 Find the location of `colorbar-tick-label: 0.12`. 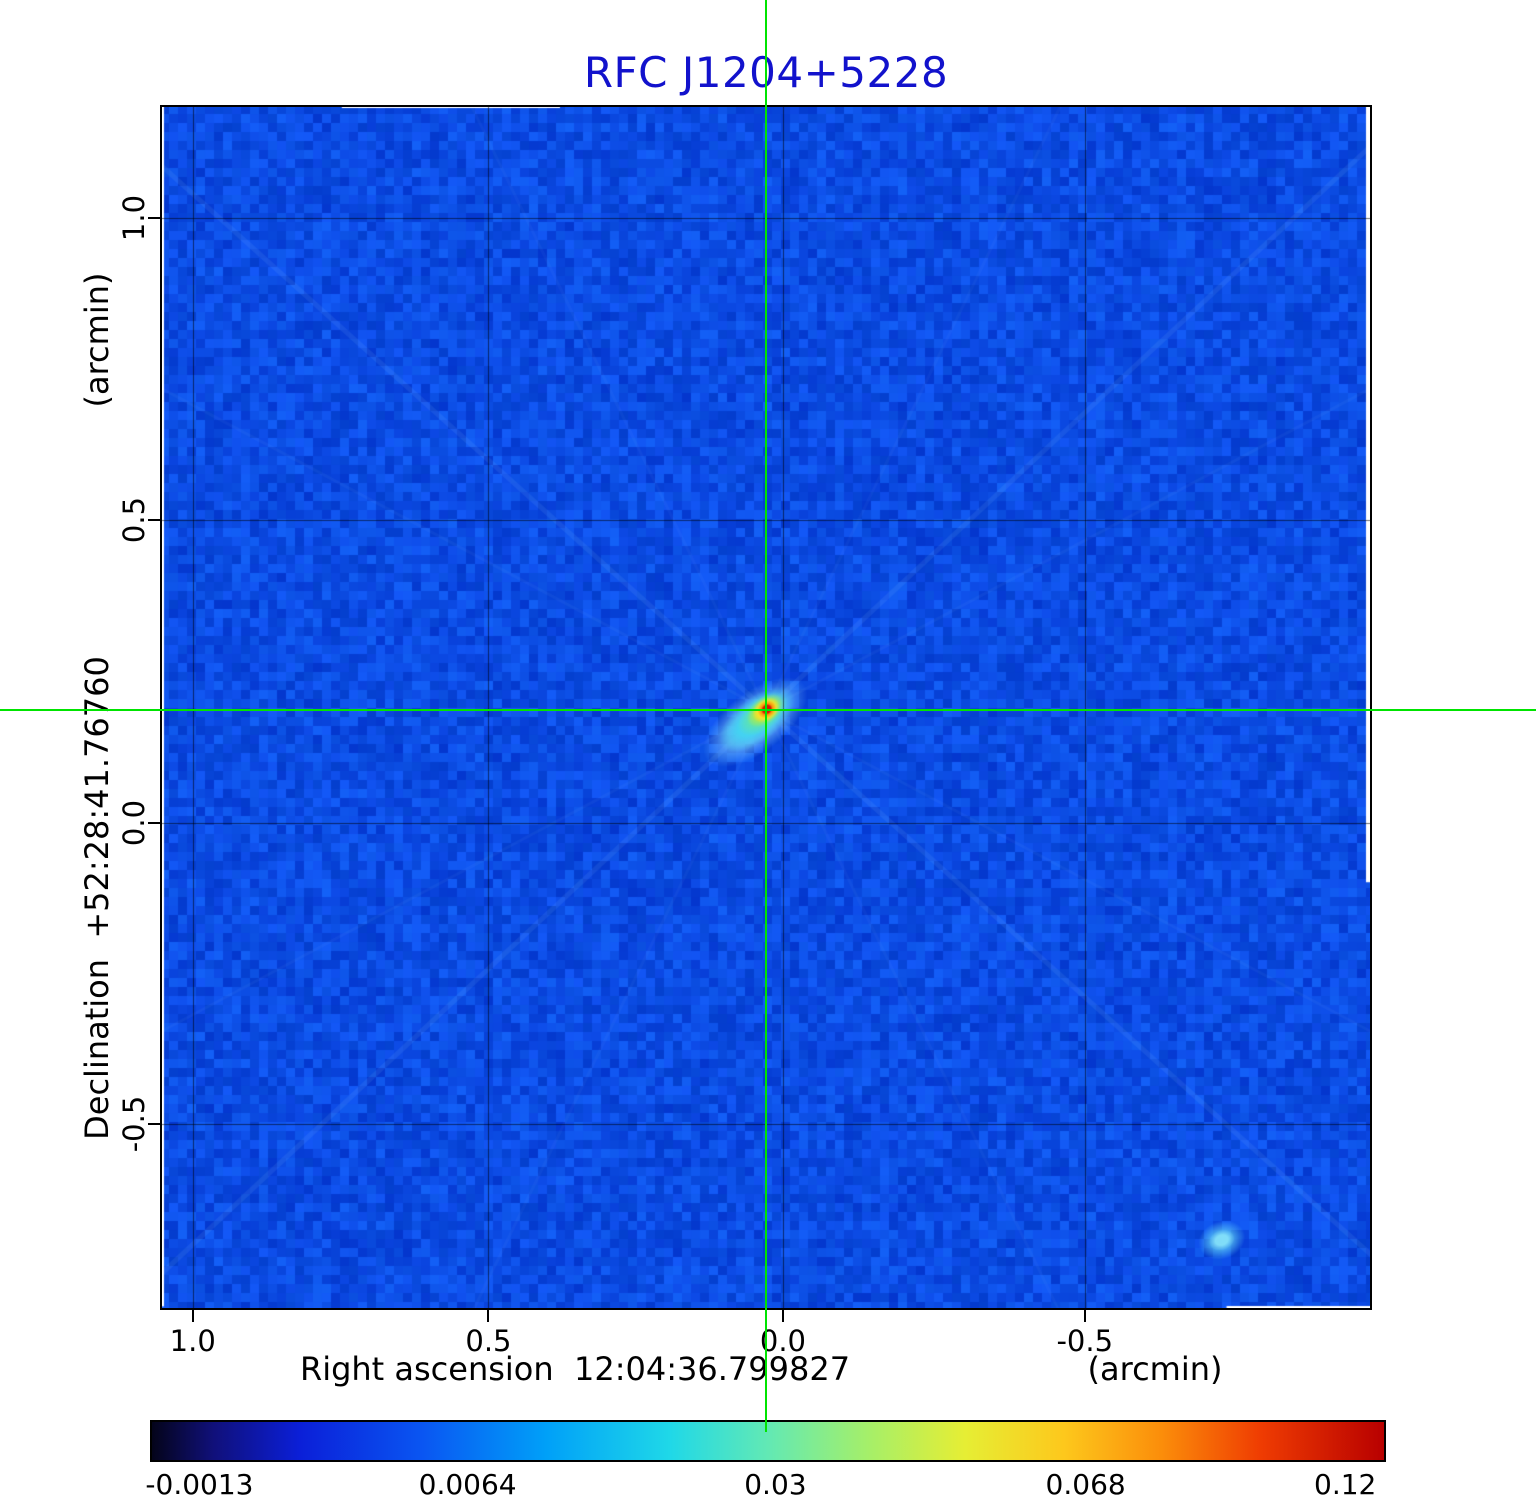

colorbar-tick-label: 0.12 is located at coordinates (1345, 1484).